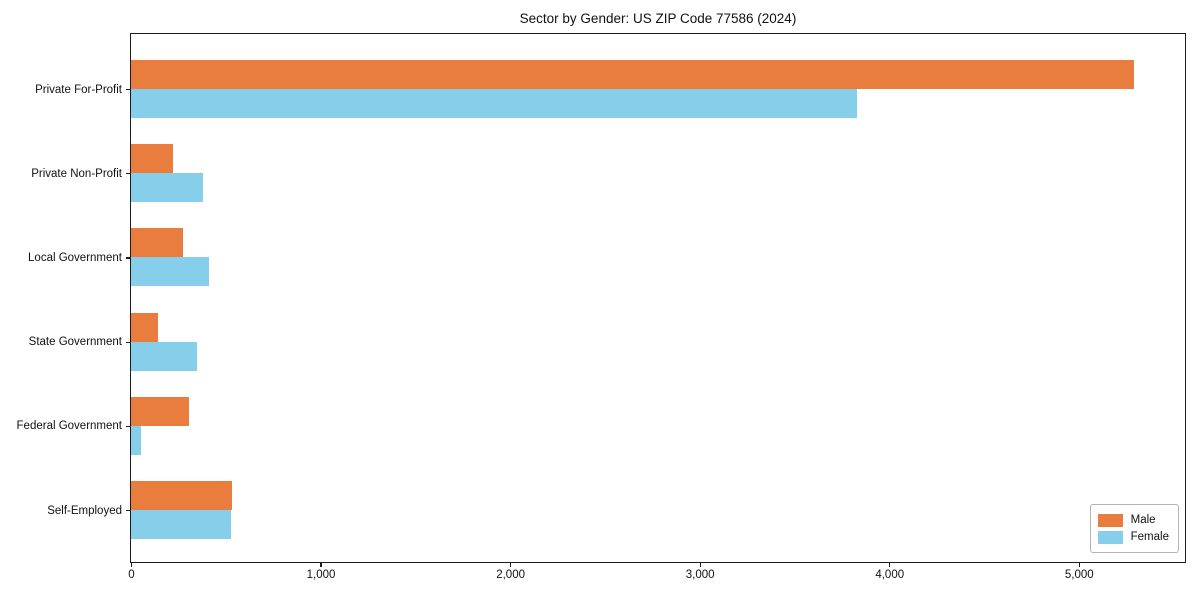  What do you see at coordinates (1079, 575) in the screenshot?
I see `xtick-label: 5,000` at bounding box center [1079, 575].